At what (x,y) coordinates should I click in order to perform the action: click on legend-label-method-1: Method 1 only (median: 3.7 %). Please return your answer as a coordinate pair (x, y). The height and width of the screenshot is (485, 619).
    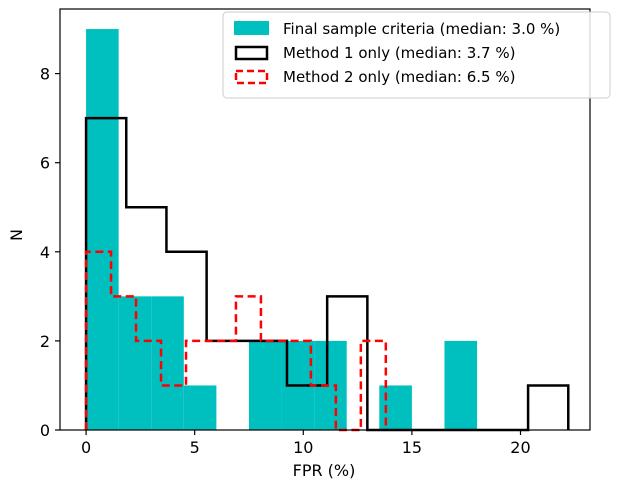
    Looking at the image, I should click on (399, 53).